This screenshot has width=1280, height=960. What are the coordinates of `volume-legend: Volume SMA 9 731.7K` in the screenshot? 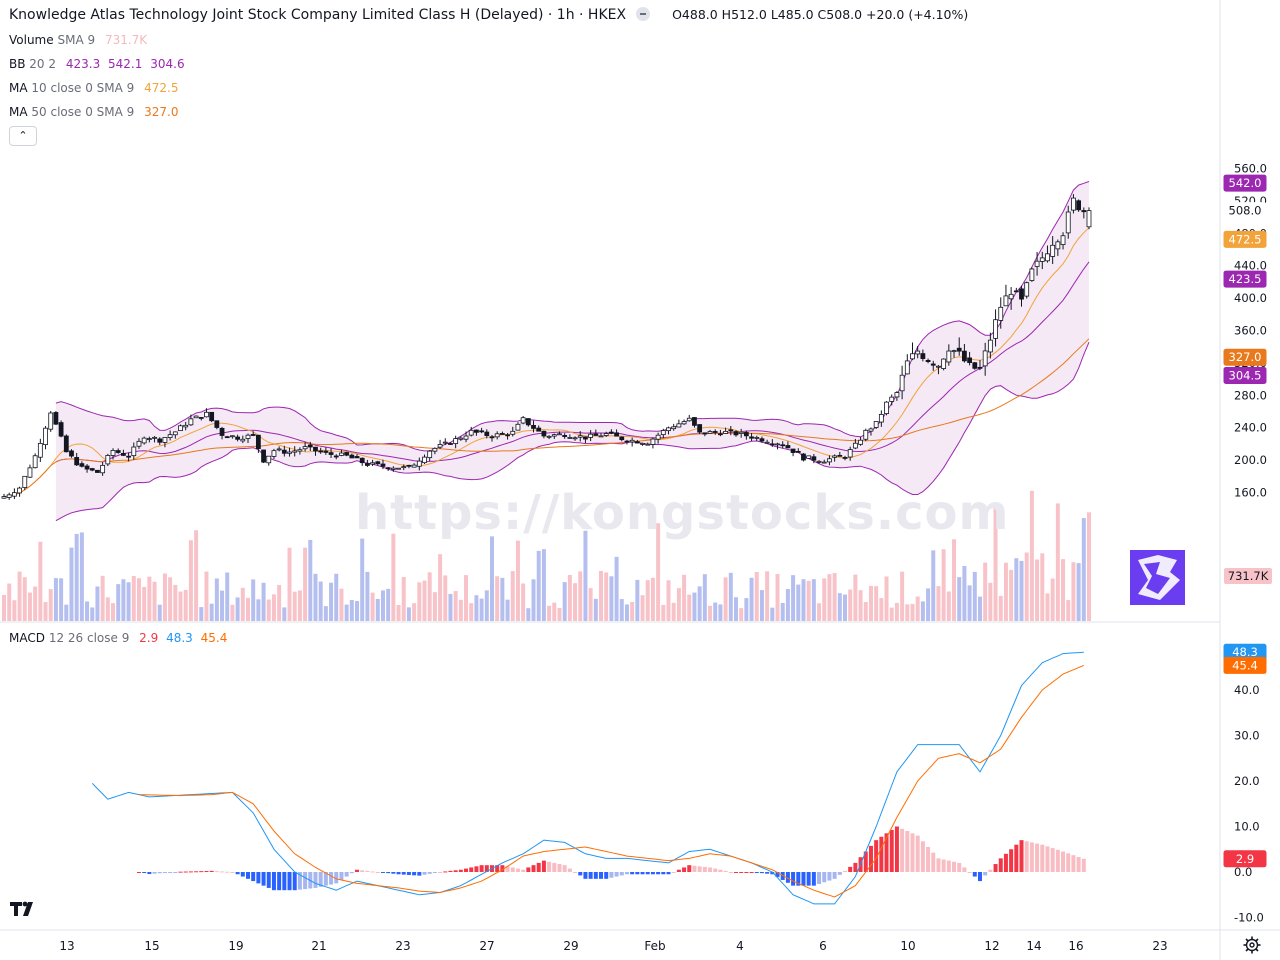 It's located at (78, 40).